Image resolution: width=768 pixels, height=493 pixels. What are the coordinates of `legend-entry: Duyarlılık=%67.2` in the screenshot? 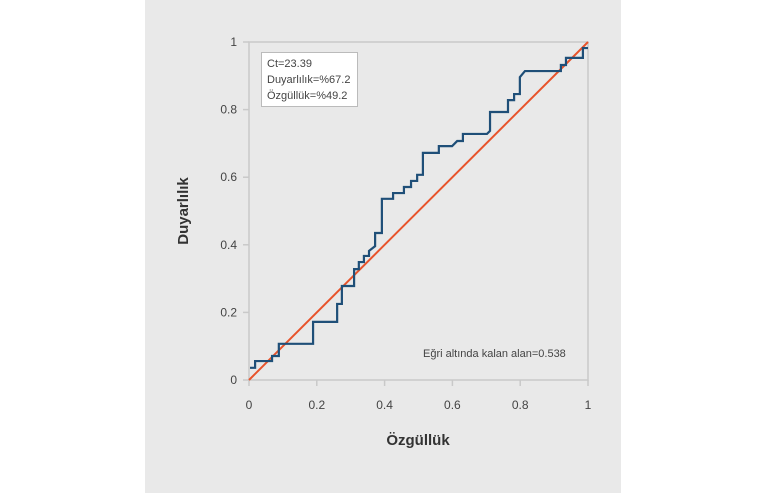 It's located at (309, 80).